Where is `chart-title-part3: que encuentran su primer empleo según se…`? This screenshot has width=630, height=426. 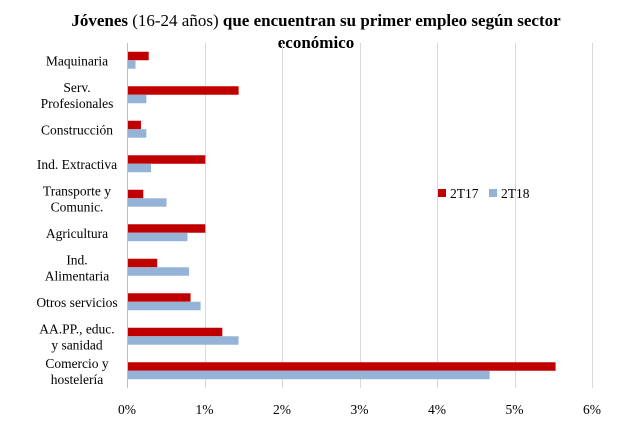 chart-title-part3: que encuentran su primer empleo según se… is located at coordinates (392, 20).